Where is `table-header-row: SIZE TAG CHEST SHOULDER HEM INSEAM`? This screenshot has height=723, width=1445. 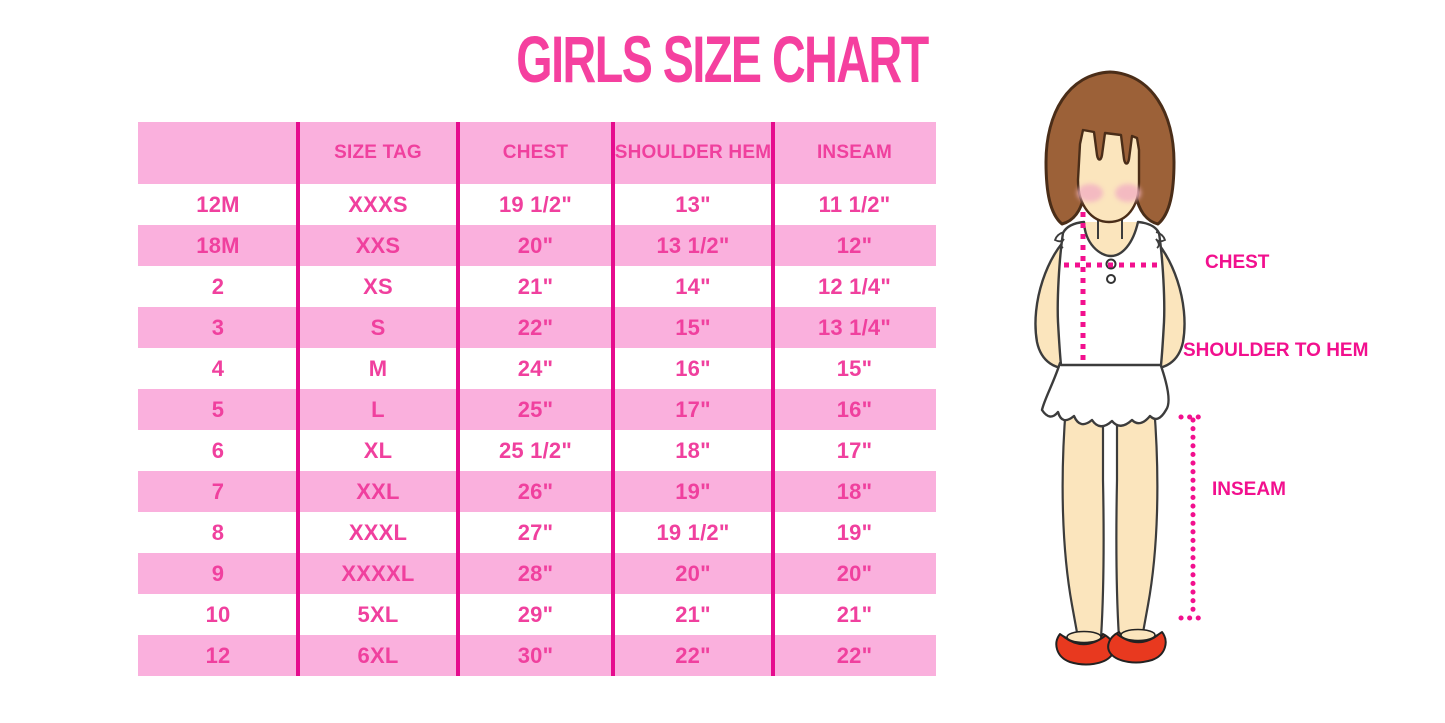
table-header-row: SIZE TAG CHEST SHOULDER HEM INSEAM is located at coordinates (537, 153).